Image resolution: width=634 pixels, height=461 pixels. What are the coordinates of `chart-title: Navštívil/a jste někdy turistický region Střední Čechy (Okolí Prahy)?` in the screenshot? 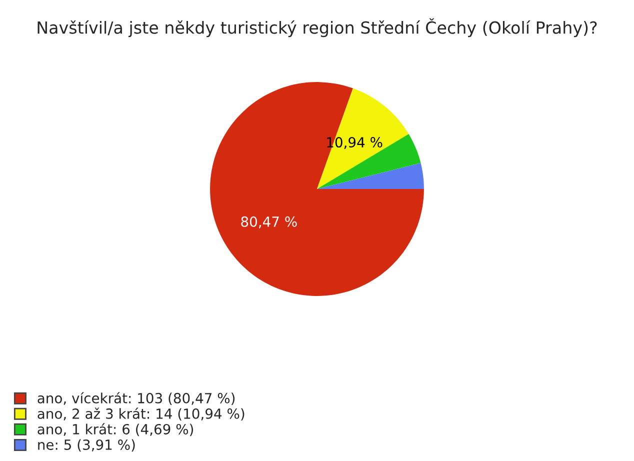 It's located at (317, 28).